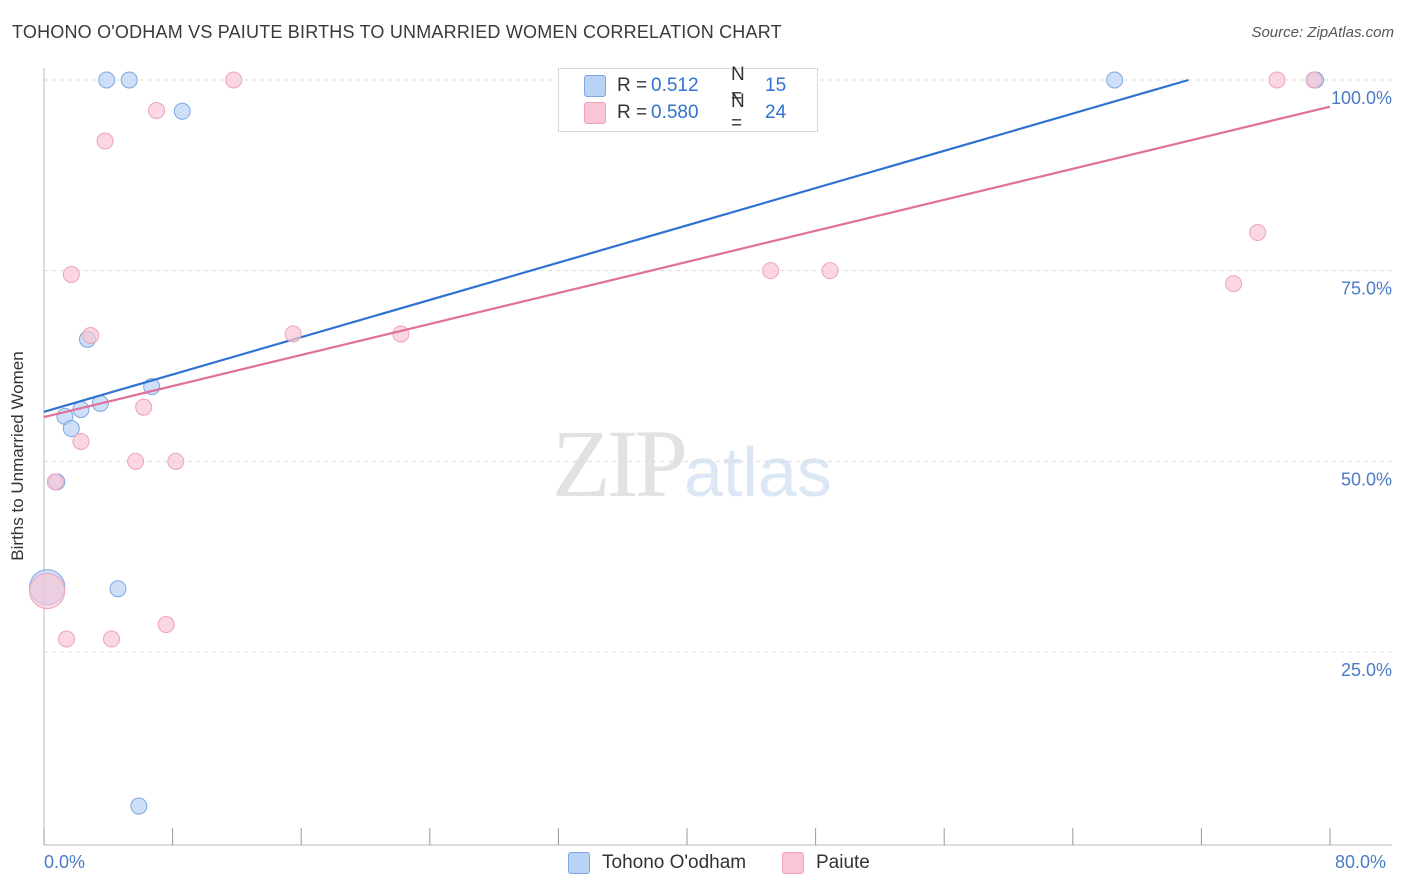  I want to click on legend-r-value: 0.580, so click(675, 112).